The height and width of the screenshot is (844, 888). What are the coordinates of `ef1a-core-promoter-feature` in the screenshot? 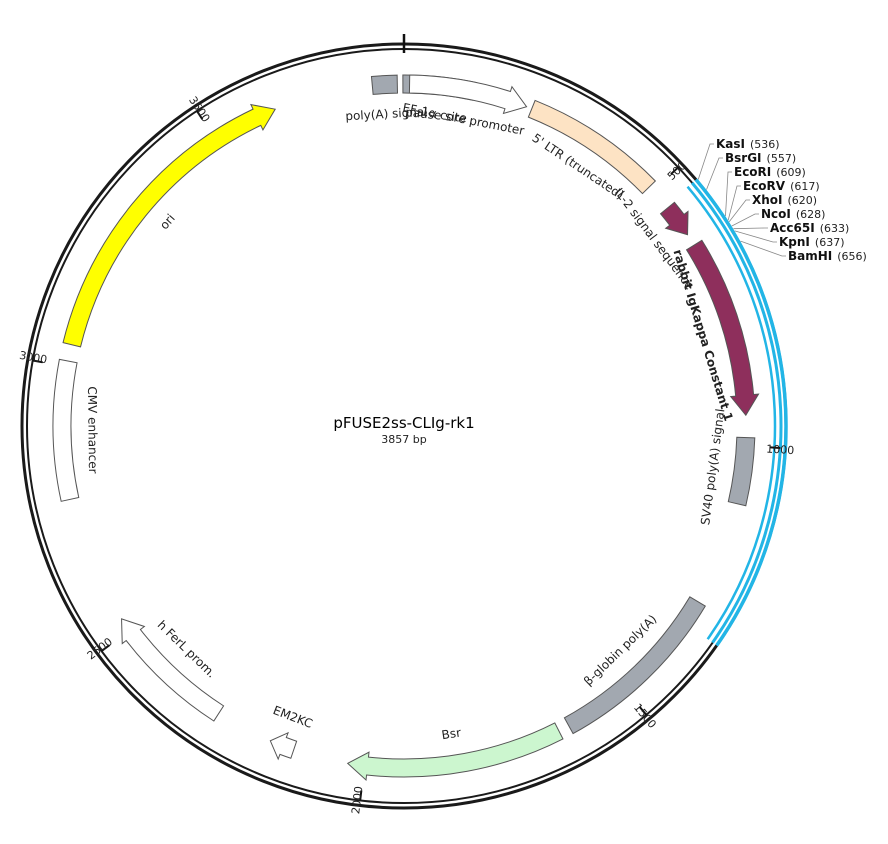 It's located at (468, 94).